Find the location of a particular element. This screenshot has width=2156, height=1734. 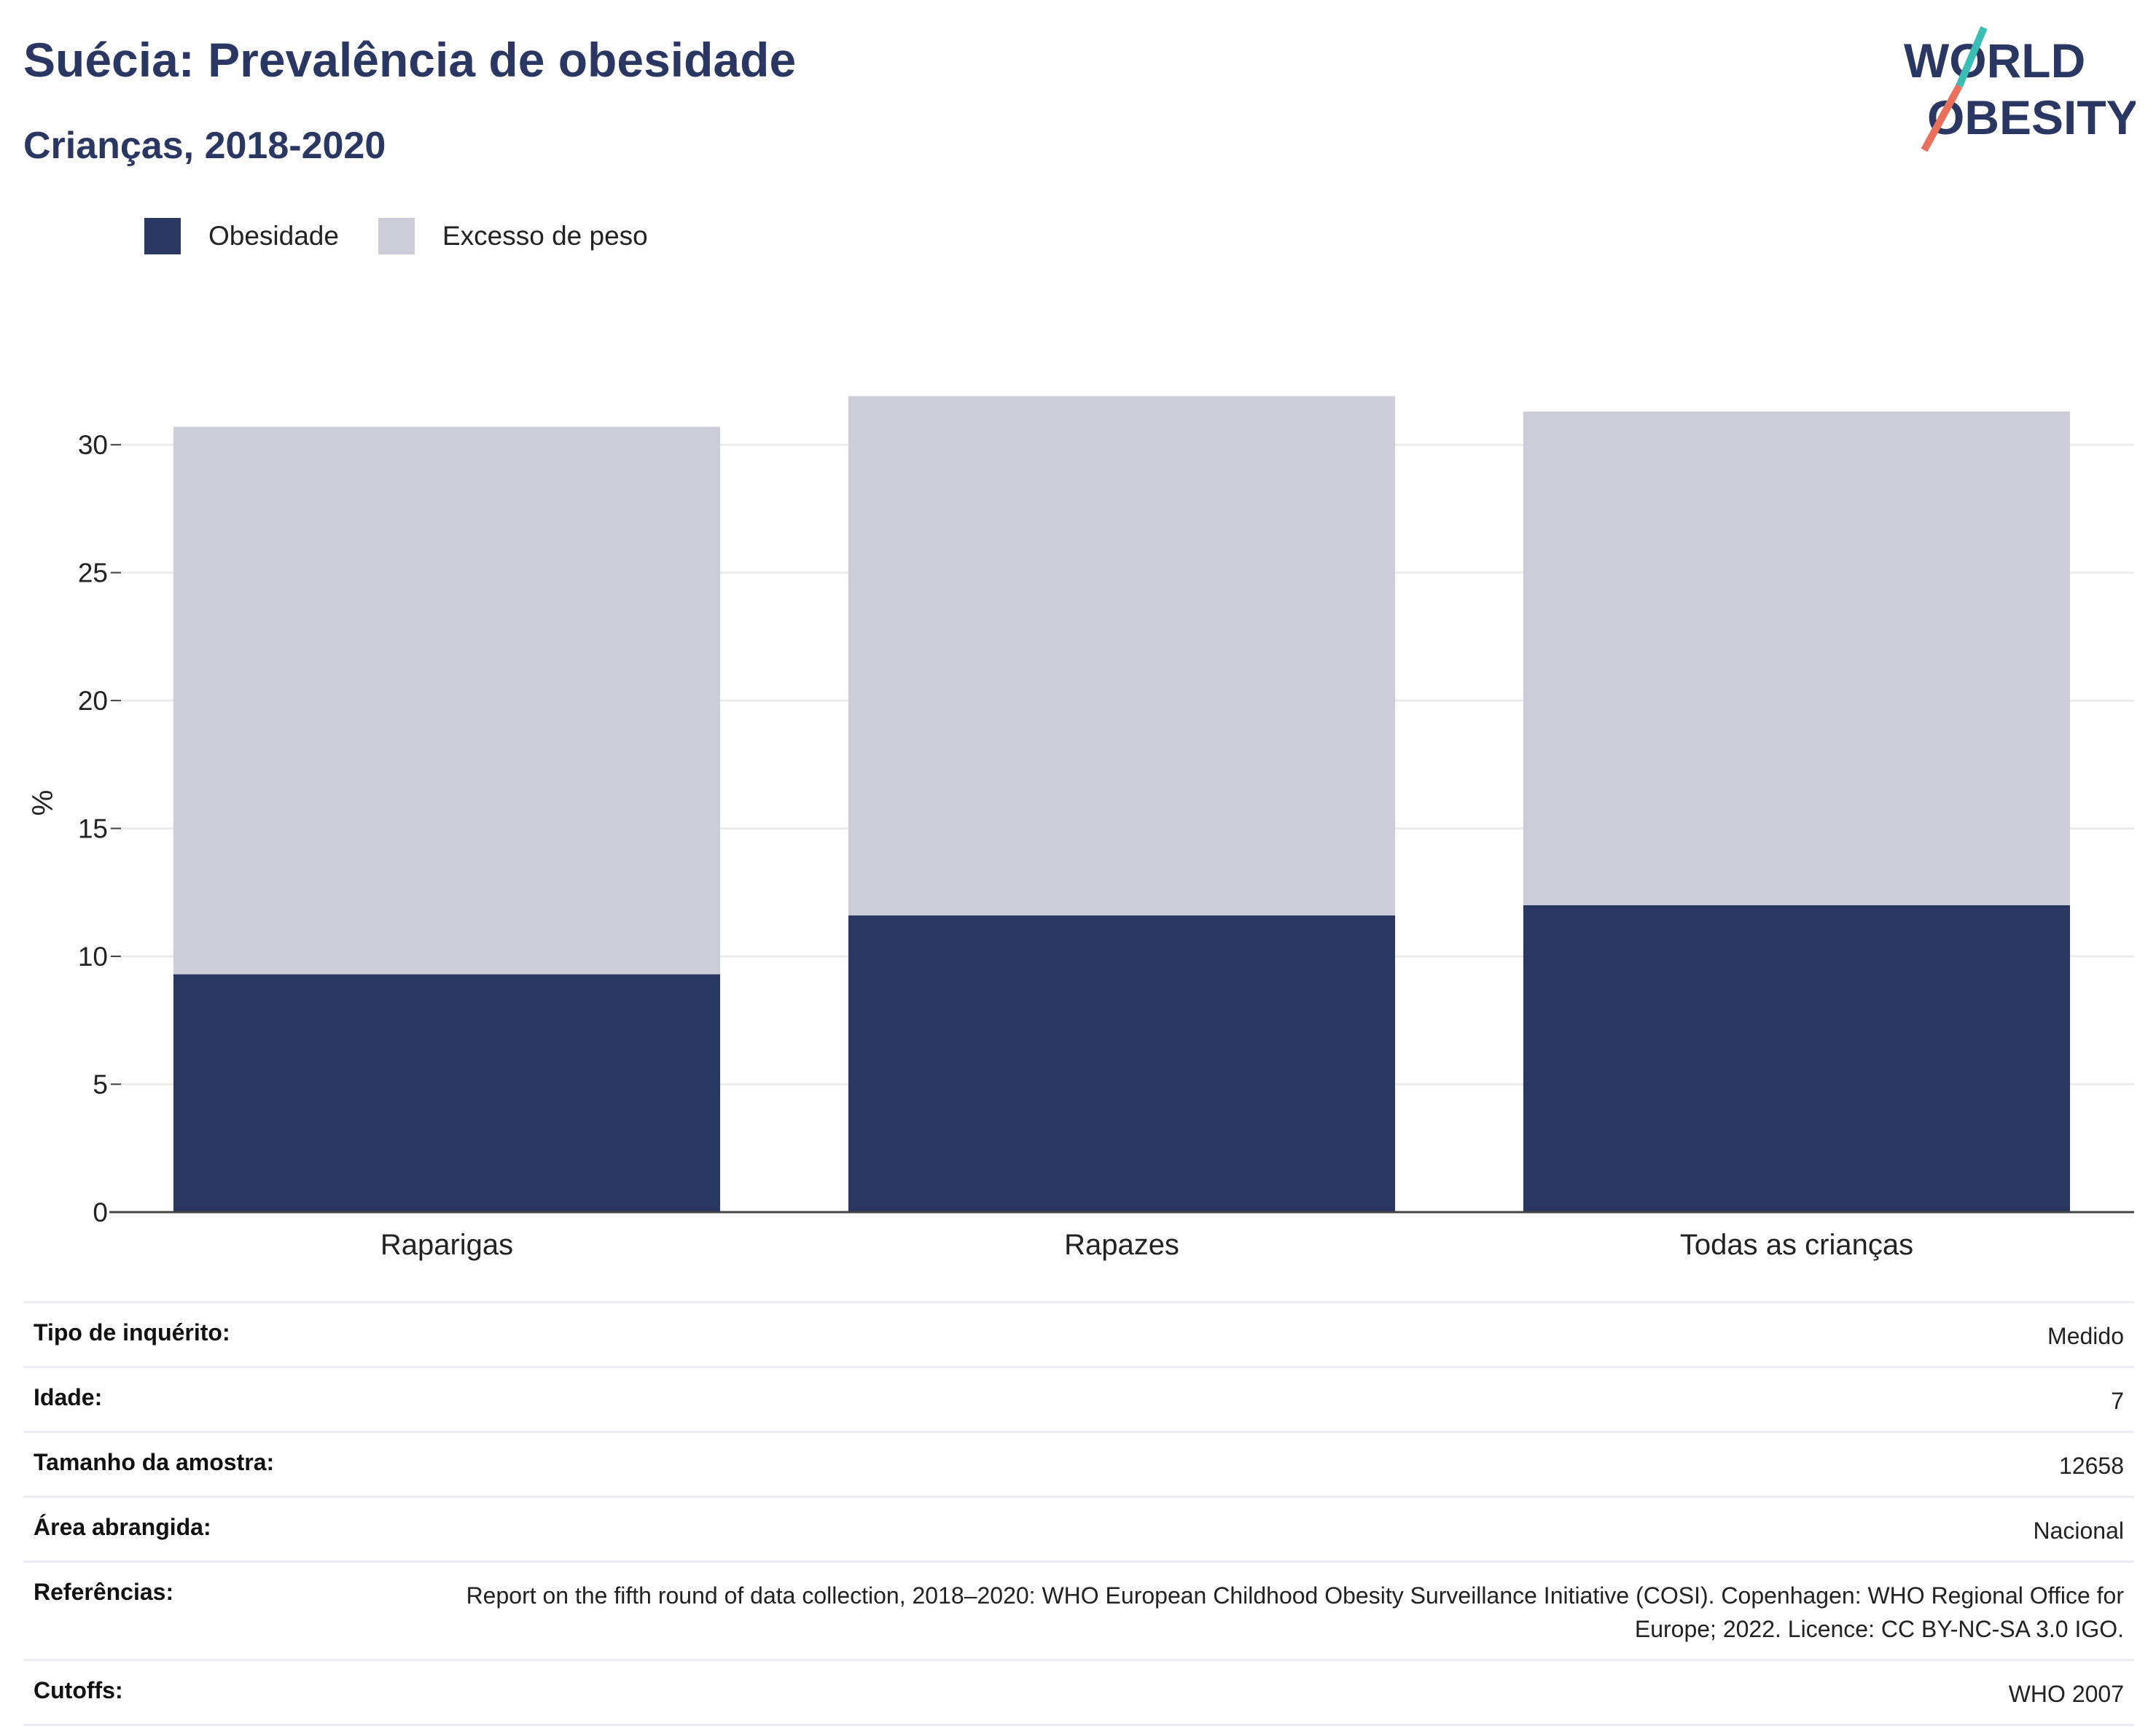

legend-item-overweight: Excesso de peso is located at coordinates (513, 236).